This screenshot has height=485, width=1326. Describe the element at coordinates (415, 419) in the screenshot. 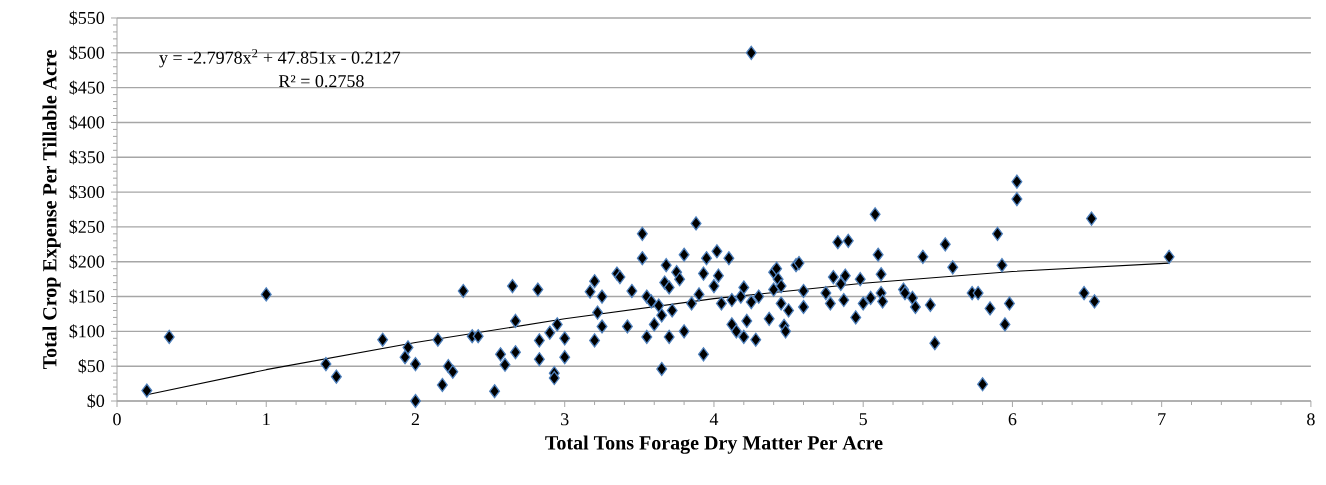

I see `x-tick-label: 2` at that location.